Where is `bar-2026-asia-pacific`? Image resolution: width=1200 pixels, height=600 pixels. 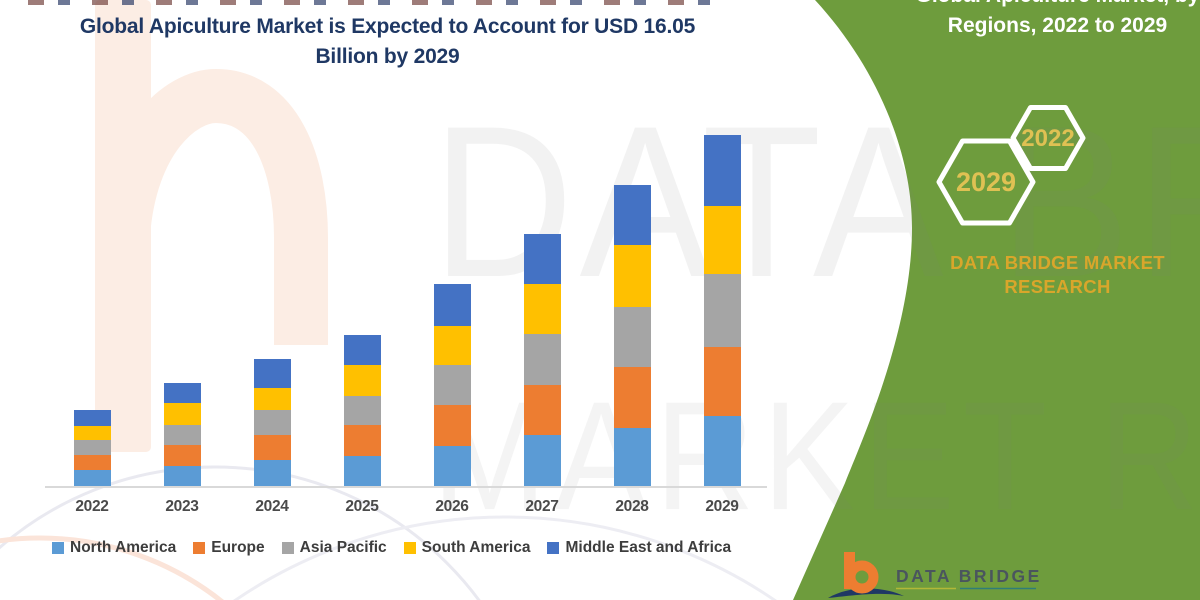
bar-2026-asia-pacific is located at coordinates (452, 385).